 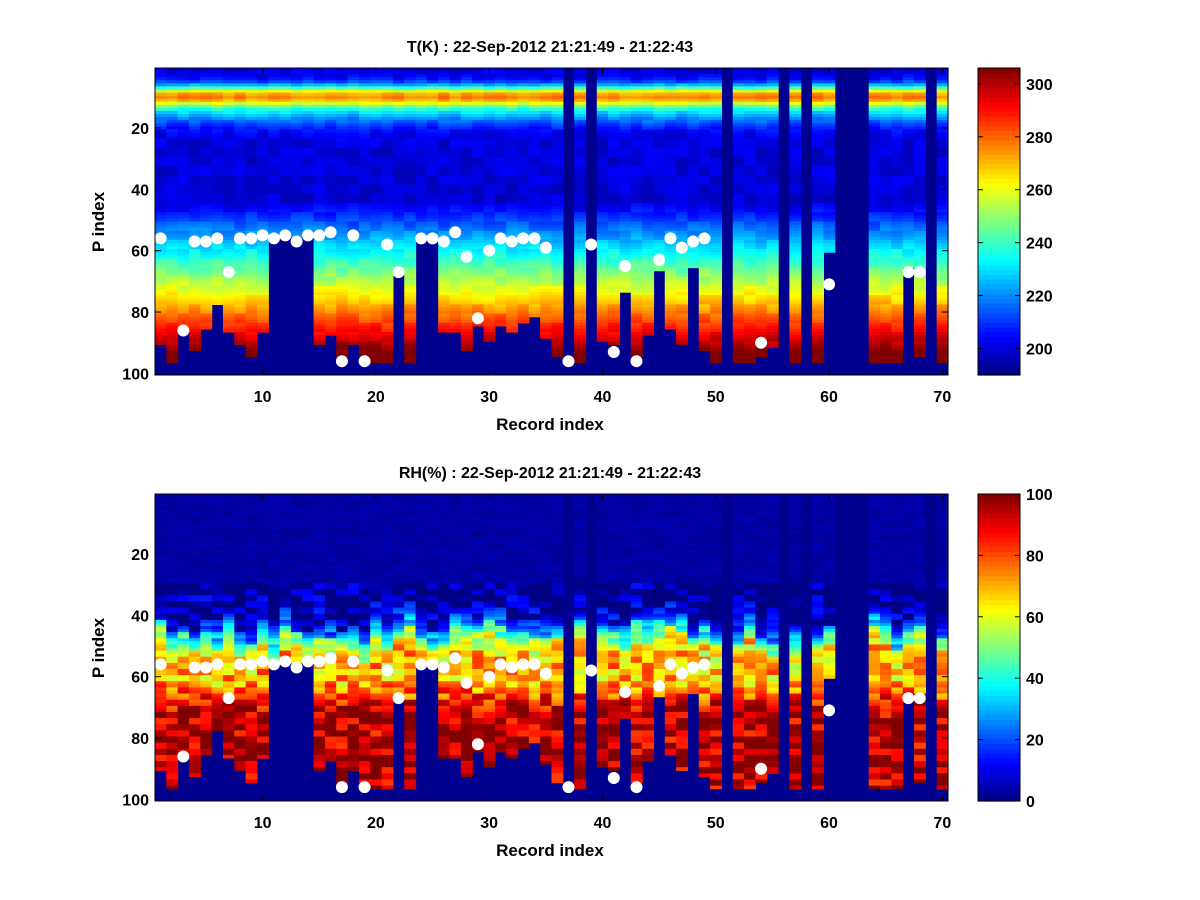 I want to click on temperature-title: T(K) : 22-Sep-2012 21:21:49 - 21:22:43, so click(x=550, y=47).